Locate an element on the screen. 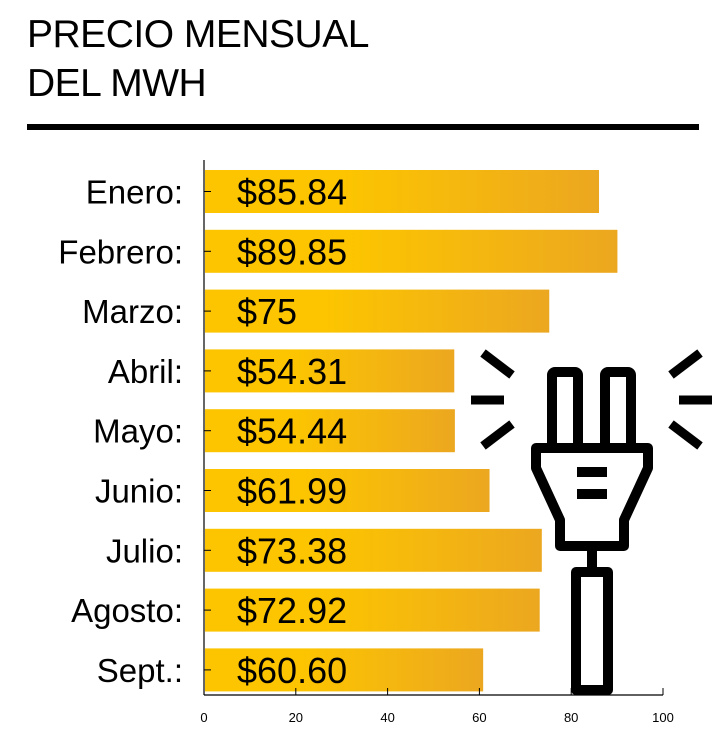 The width and height of the screenshot is (725, 734). category-label: Agosto: is located at coordinates (127, 610).